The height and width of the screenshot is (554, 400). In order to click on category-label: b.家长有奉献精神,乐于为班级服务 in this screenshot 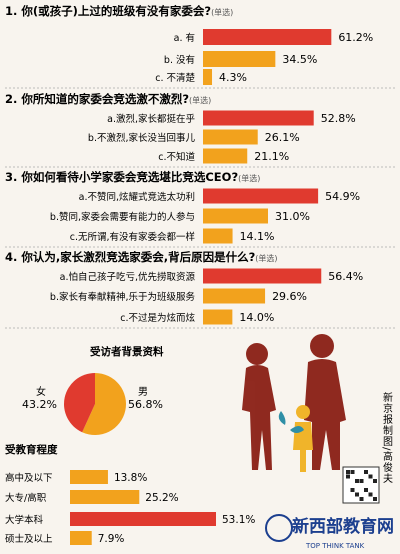, I will do `click(123, 297)`.